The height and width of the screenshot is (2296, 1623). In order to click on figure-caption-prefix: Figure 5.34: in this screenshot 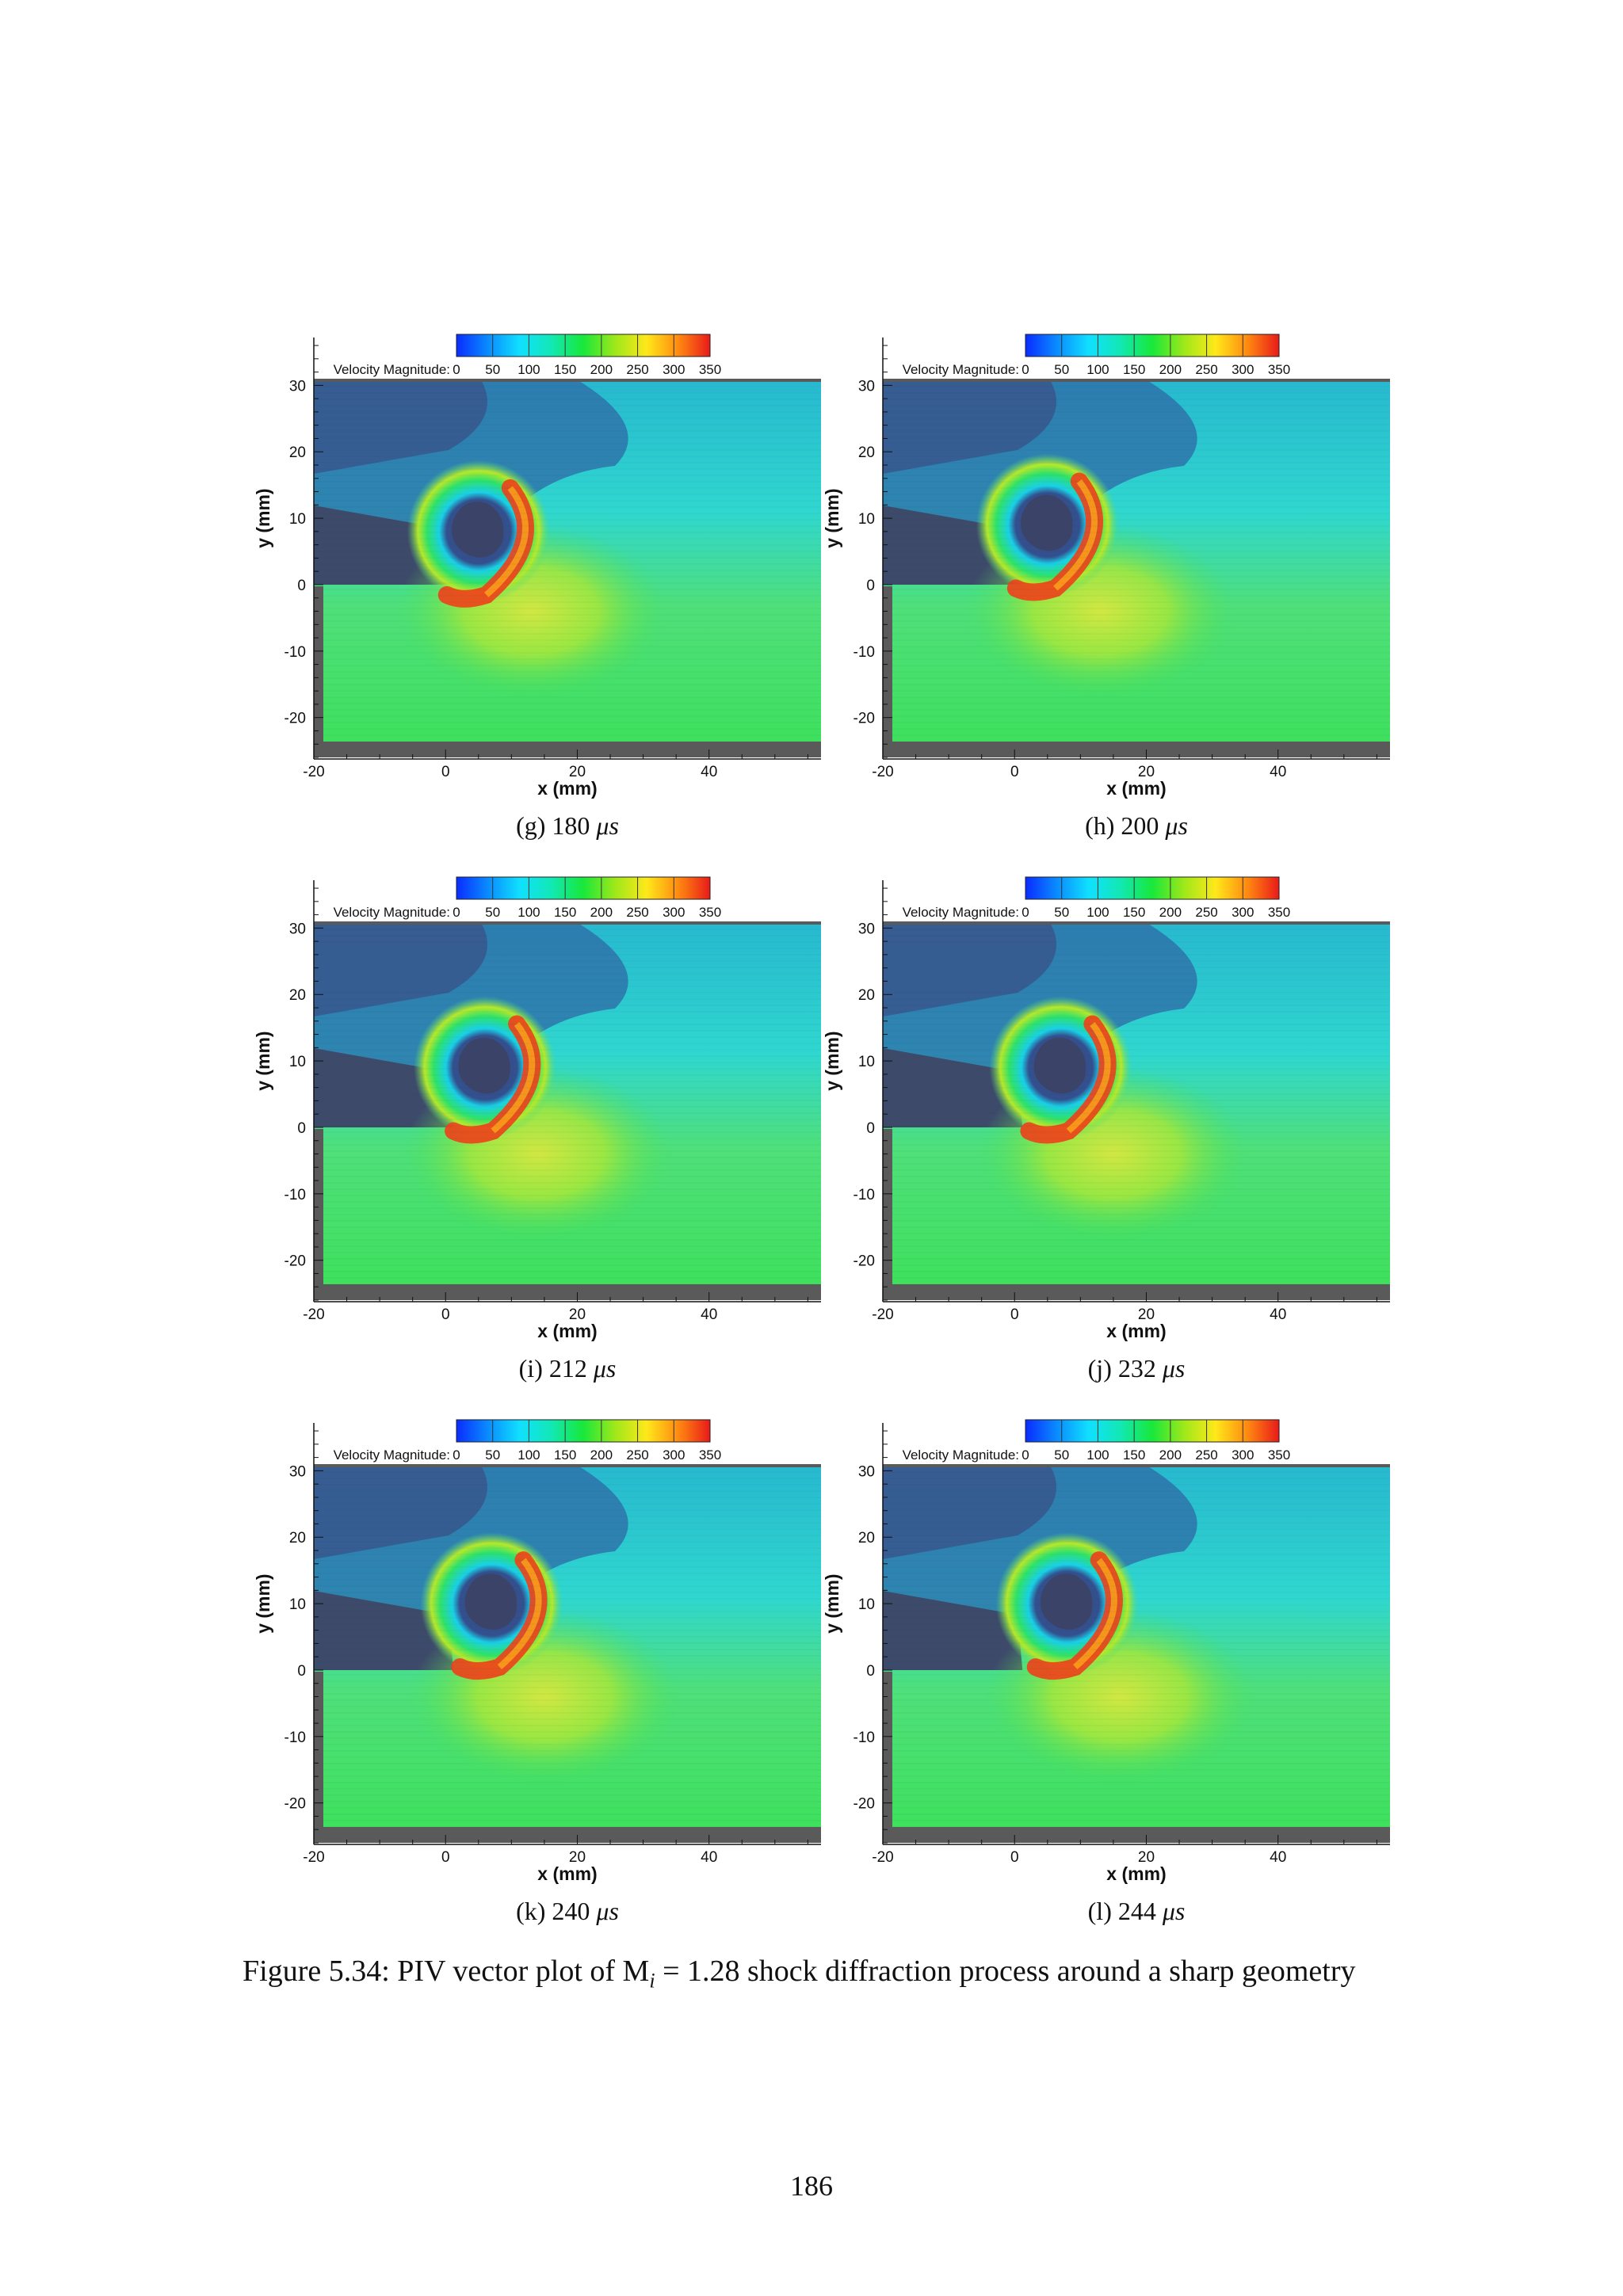, I will do `click(316, 1971)`.